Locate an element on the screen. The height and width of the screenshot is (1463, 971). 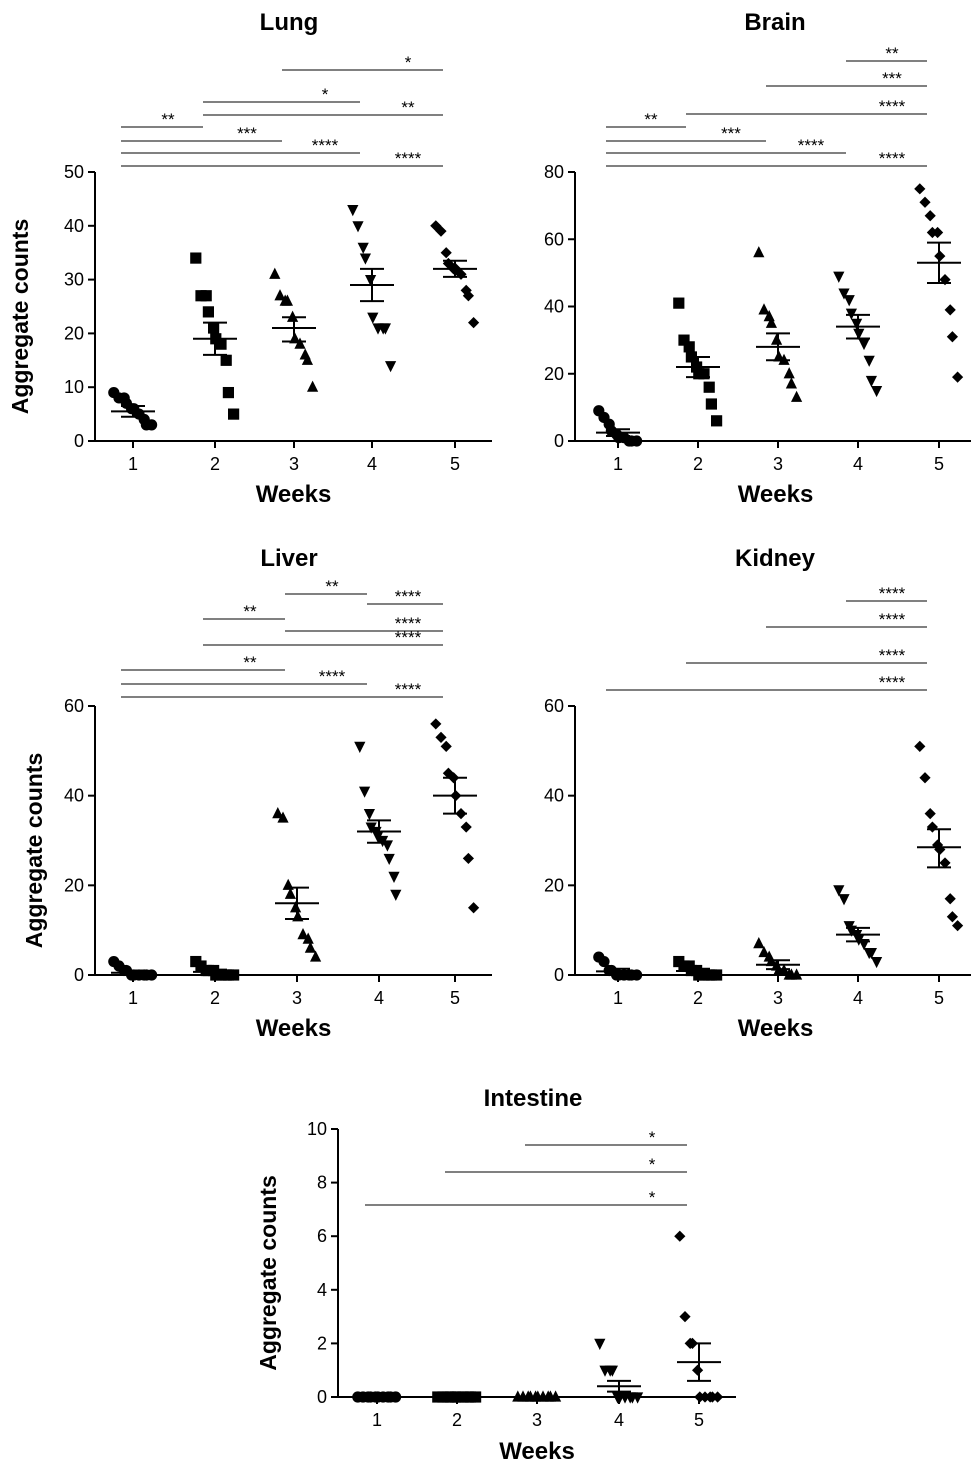
panel-title: Brain is located at coordinates (774, 22).